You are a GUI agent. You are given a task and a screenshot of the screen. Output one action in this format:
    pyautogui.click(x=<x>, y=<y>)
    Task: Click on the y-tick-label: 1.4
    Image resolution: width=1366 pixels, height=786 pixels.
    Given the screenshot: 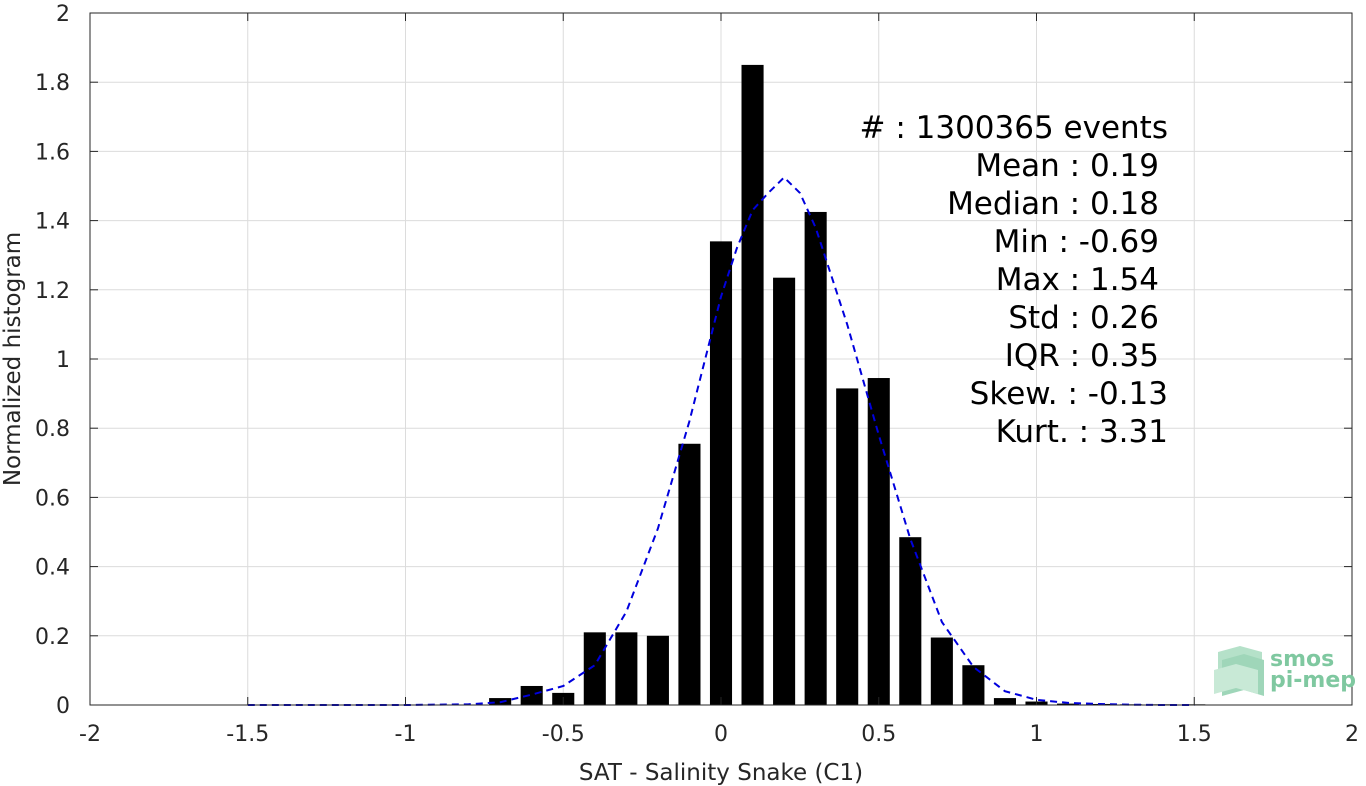 What is the action you would take?
    pyautogui.click(x=52, y=222)
    